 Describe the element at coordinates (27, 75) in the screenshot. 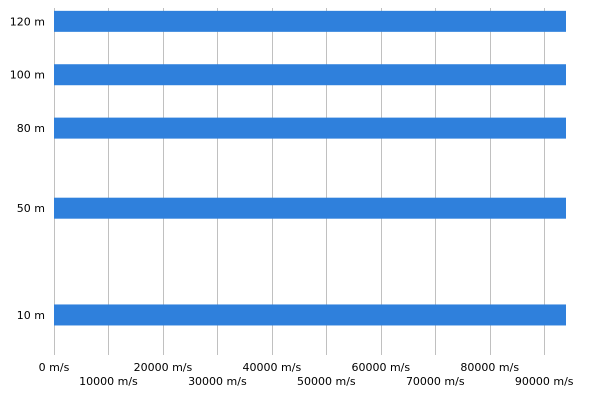

I see `y-tick-label-3: 100 m` at that location.